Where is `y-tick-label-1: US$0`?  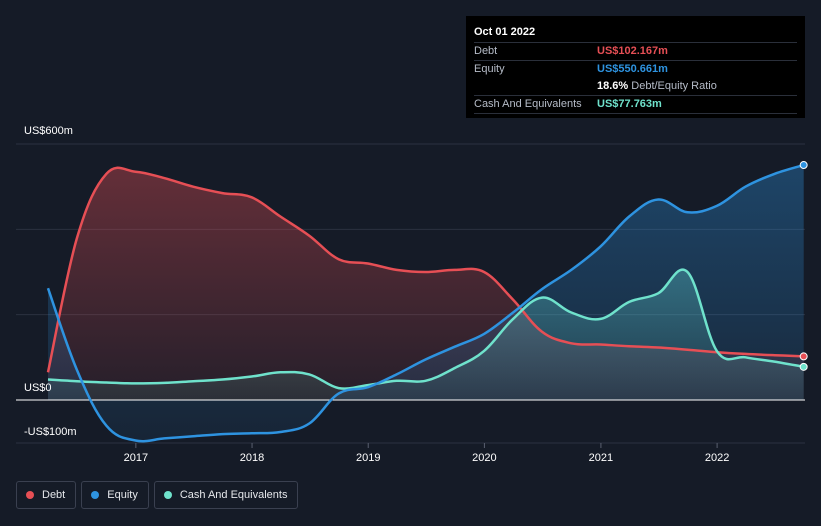 y-tick-label-1: US$0 is located at coordinates (38, 388).